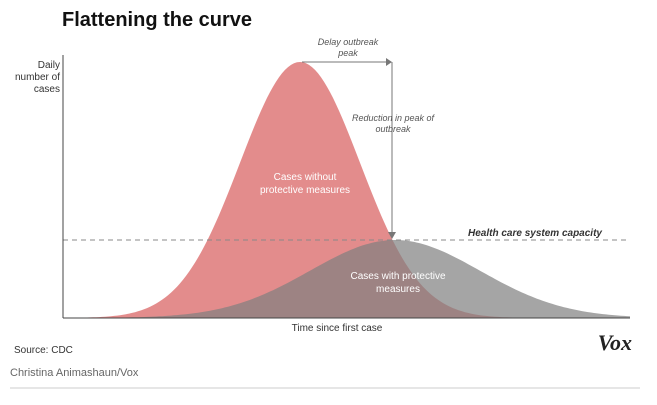 The height and width of the screenshot is (405, 657). I want to click on y-label: Daily, so click(49, 65).